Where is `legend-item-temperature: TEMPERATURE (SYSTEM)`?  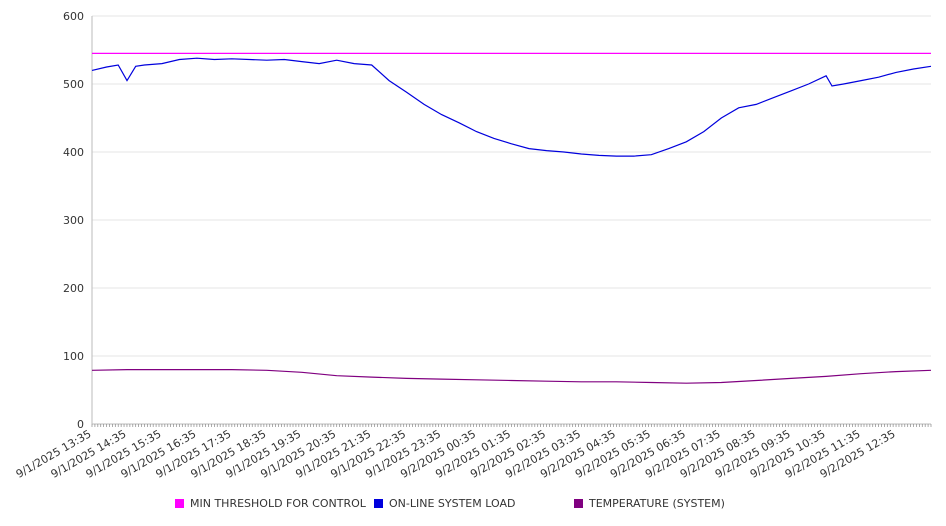
legend-item-temperature: TEMPERATURE (SYSTEM) is located at coordinates (649, 503).